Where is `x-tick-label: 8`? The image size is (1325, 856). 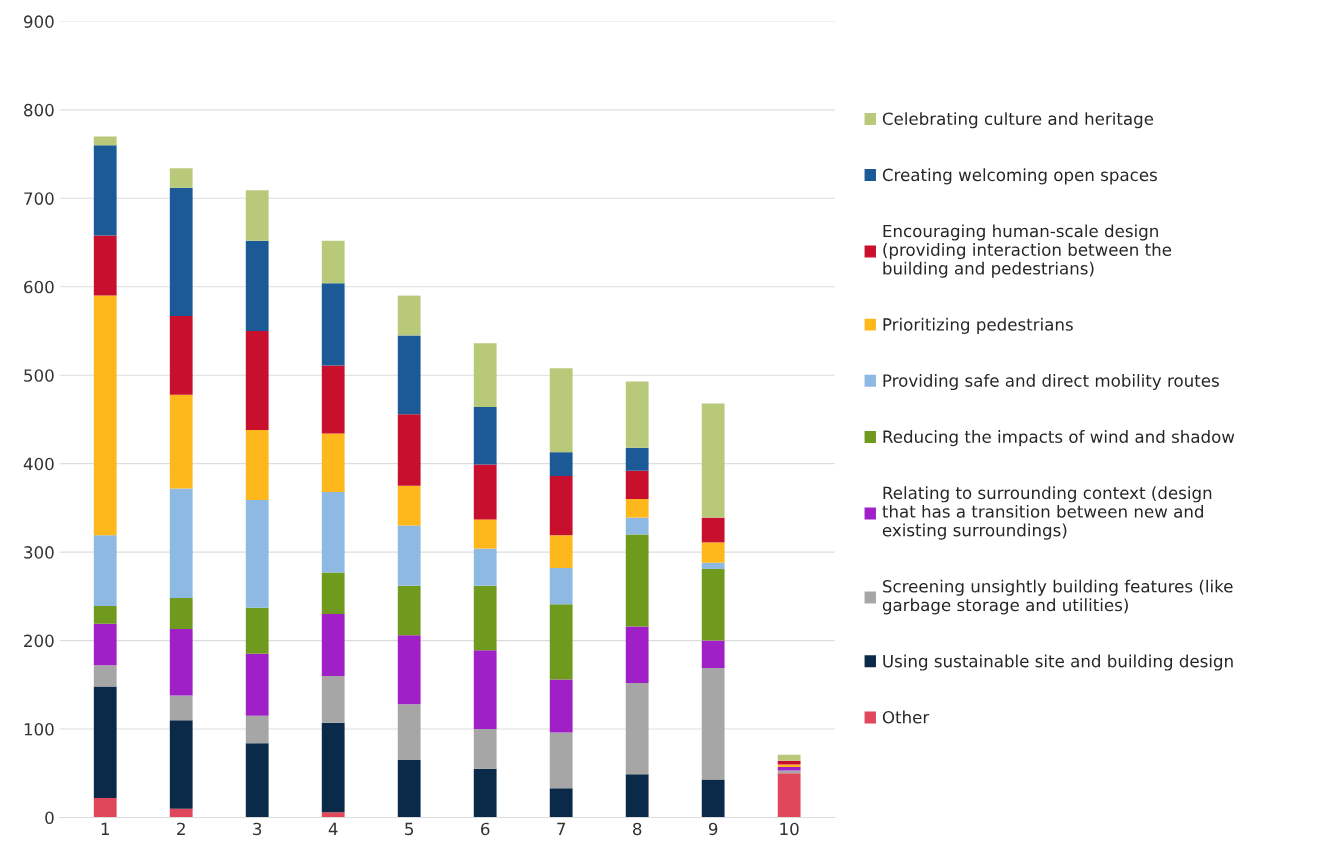 x-tick-label: 8 is located at coordinates (637, 829).